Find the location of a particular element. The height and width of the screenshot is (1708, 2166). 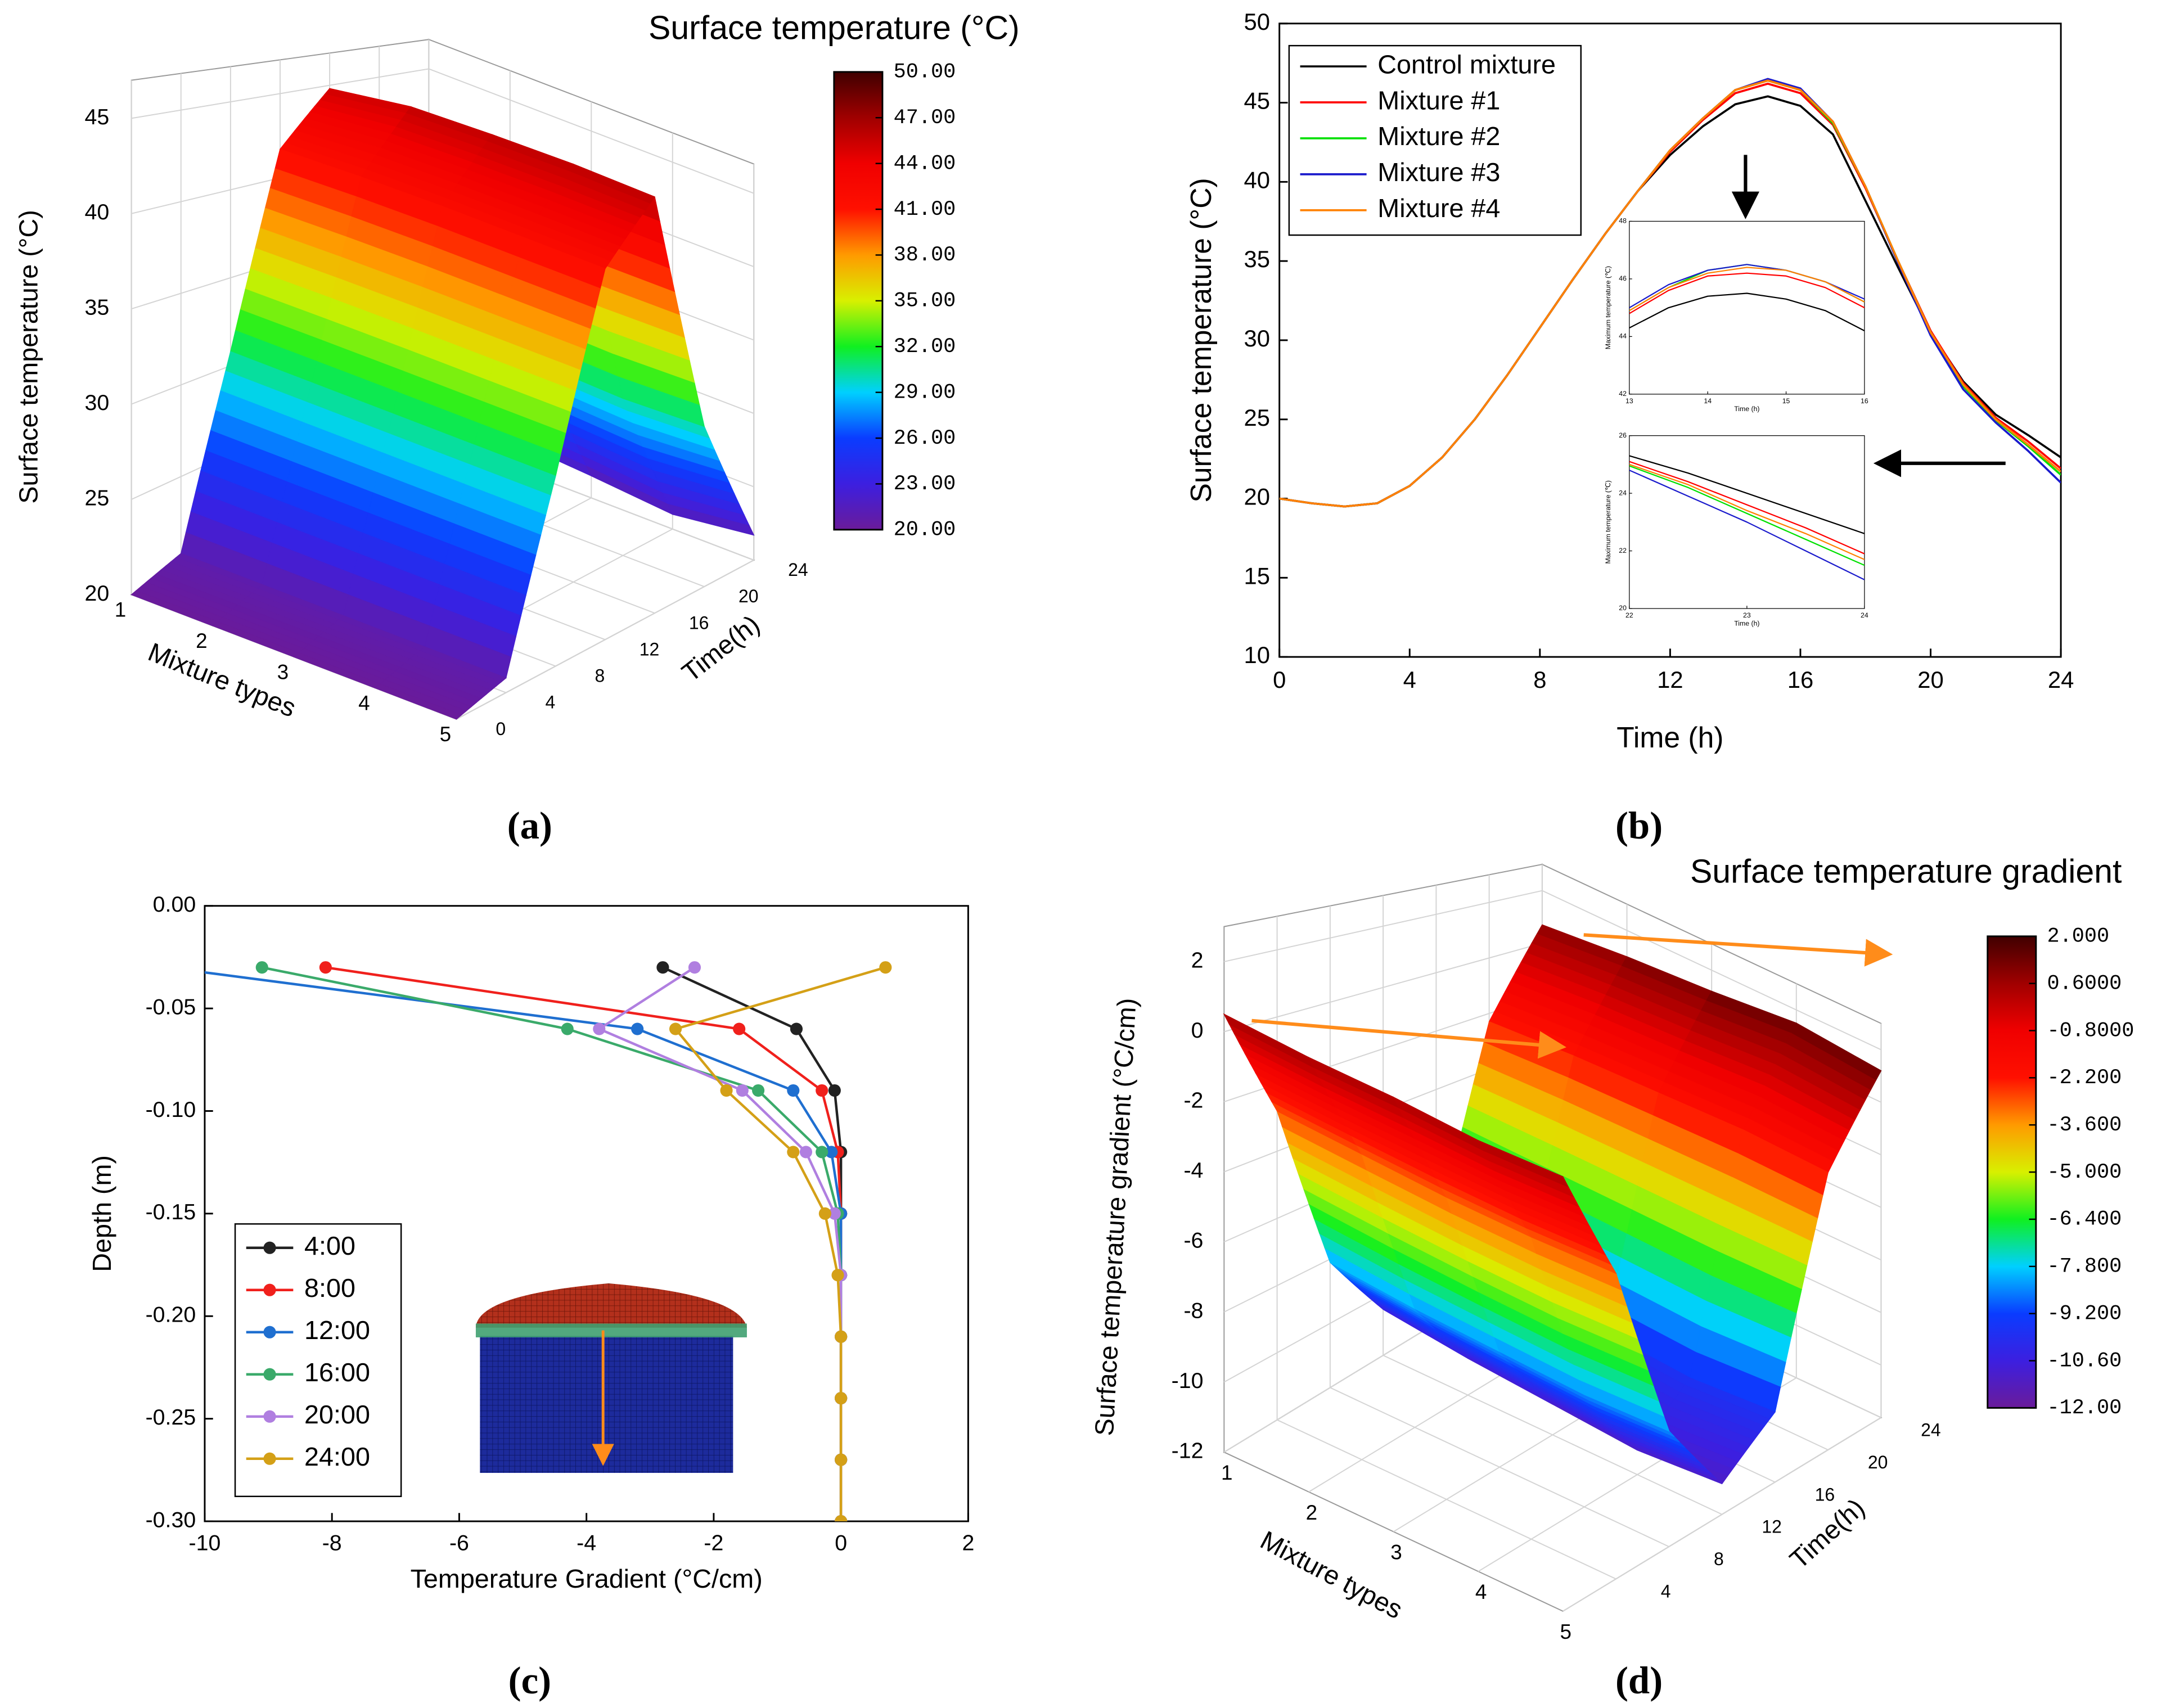

y-tick-label: 26 is located at coordinates (1623, 435).